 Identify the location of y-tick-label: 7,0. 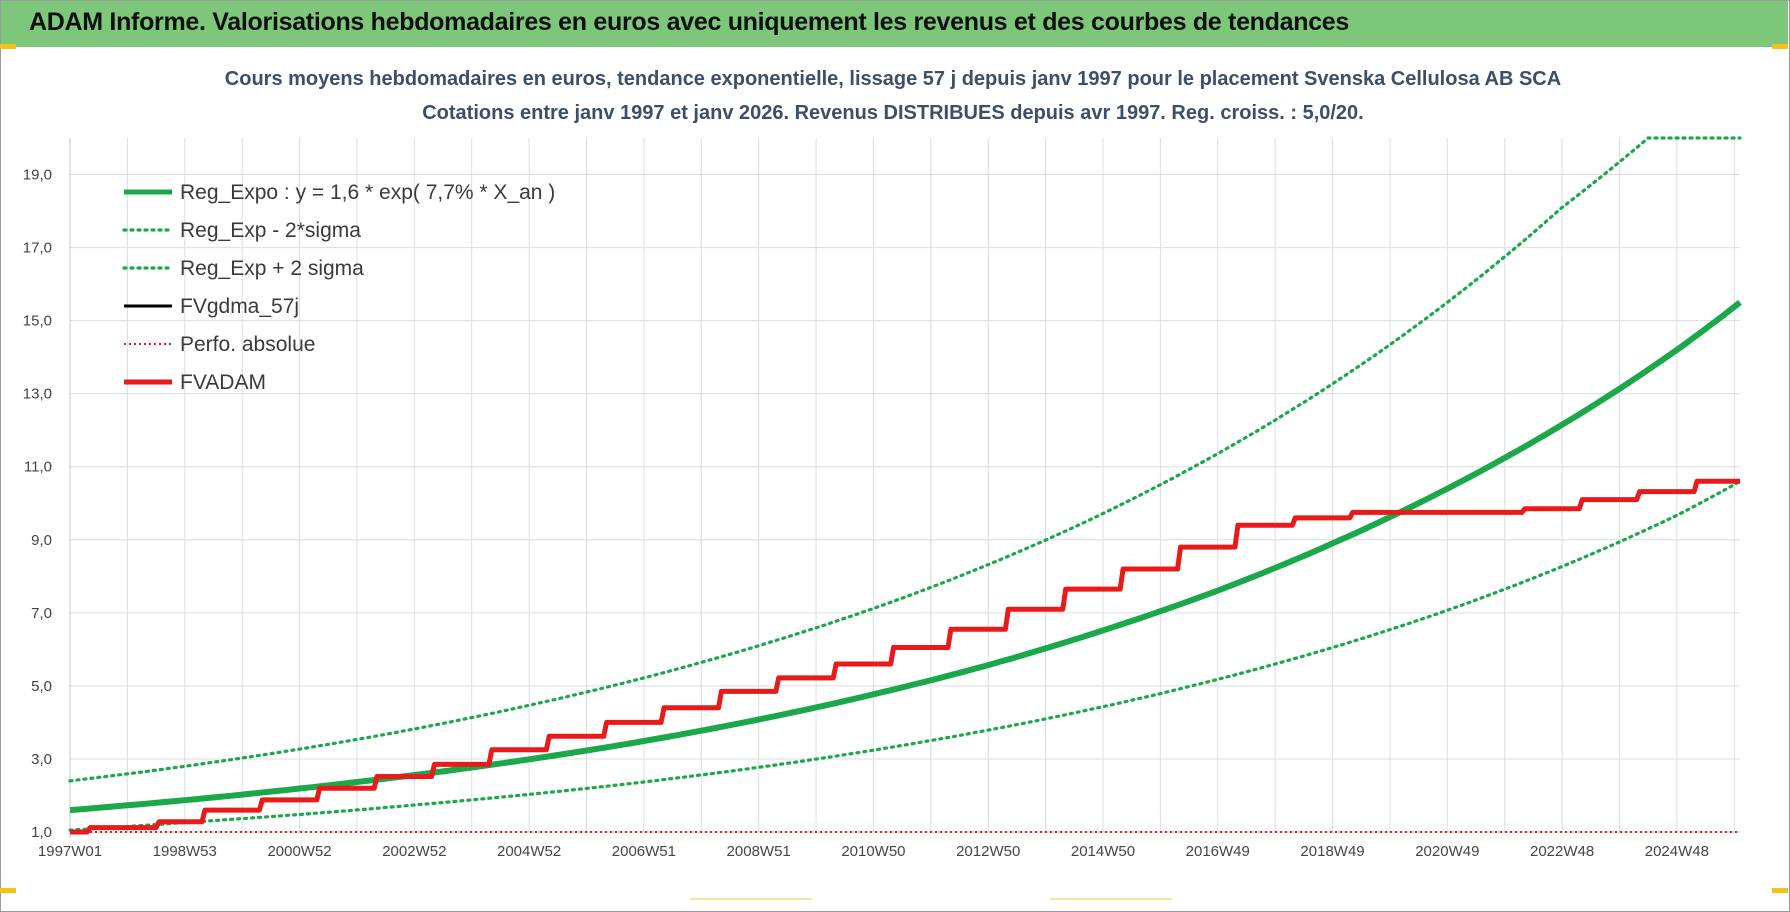
(41, 613).